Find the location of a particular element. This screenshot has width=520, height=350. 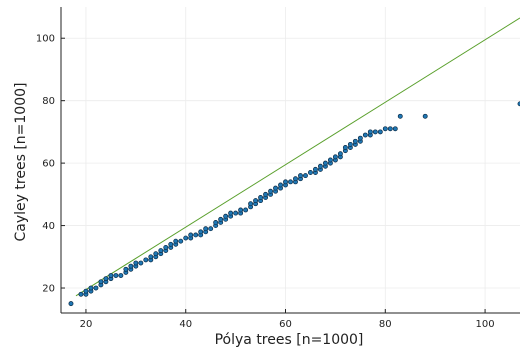

y-tick-label: 80 is located at coordinates (48, 101).